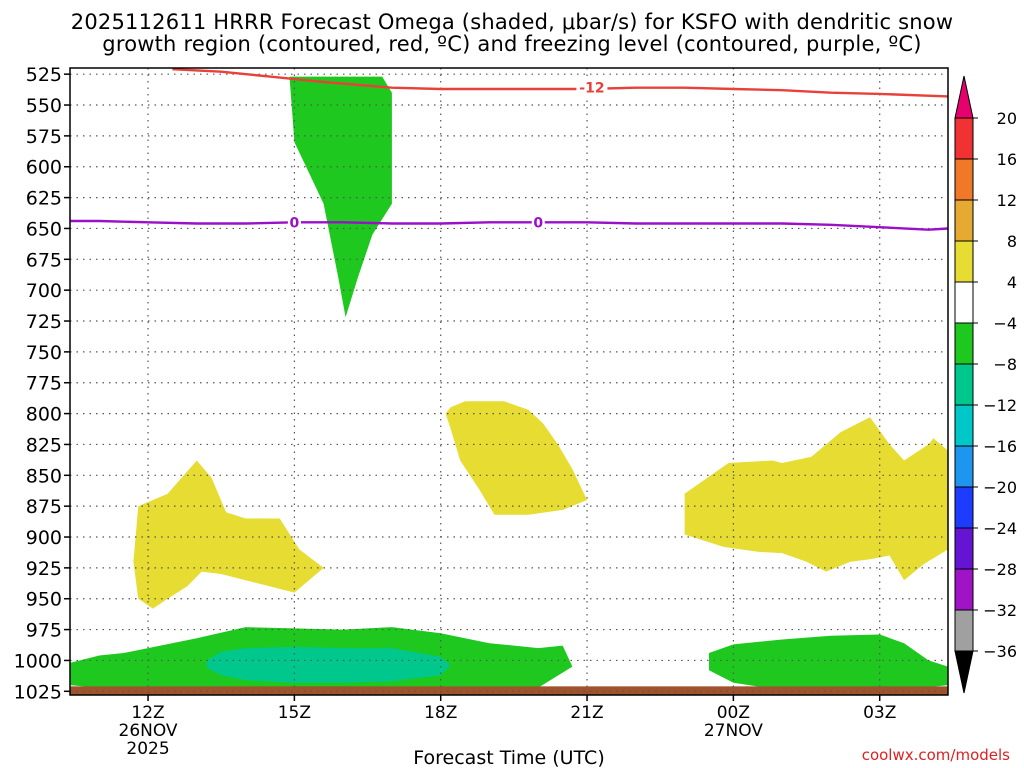  Describe the element at coordinates (44, 415) in the screenshot. I see `y-tick-label-800: 800` at that location.